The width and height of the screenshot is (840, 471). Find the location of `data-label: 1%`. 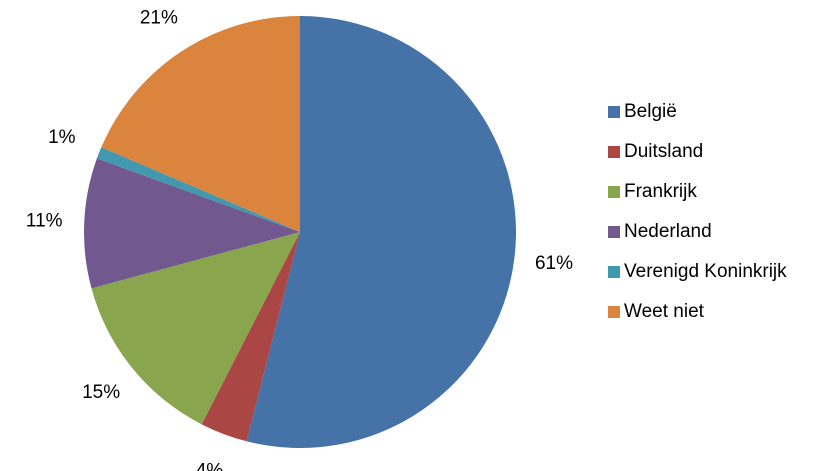

data-label: 1% is located at coordinates (62, 137).